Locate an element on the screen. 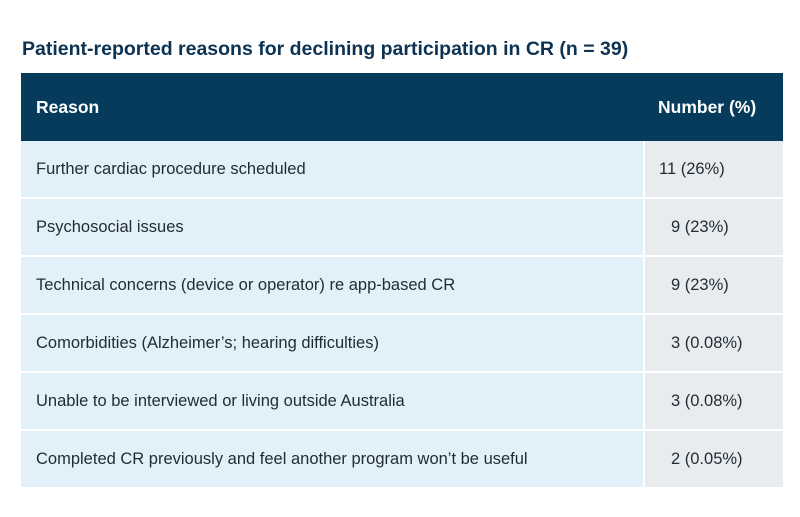 Image resolution: width=800 pixels, height=517 pixels. number-cell: 2 (0.05%) is located at coordinates (713, 459).